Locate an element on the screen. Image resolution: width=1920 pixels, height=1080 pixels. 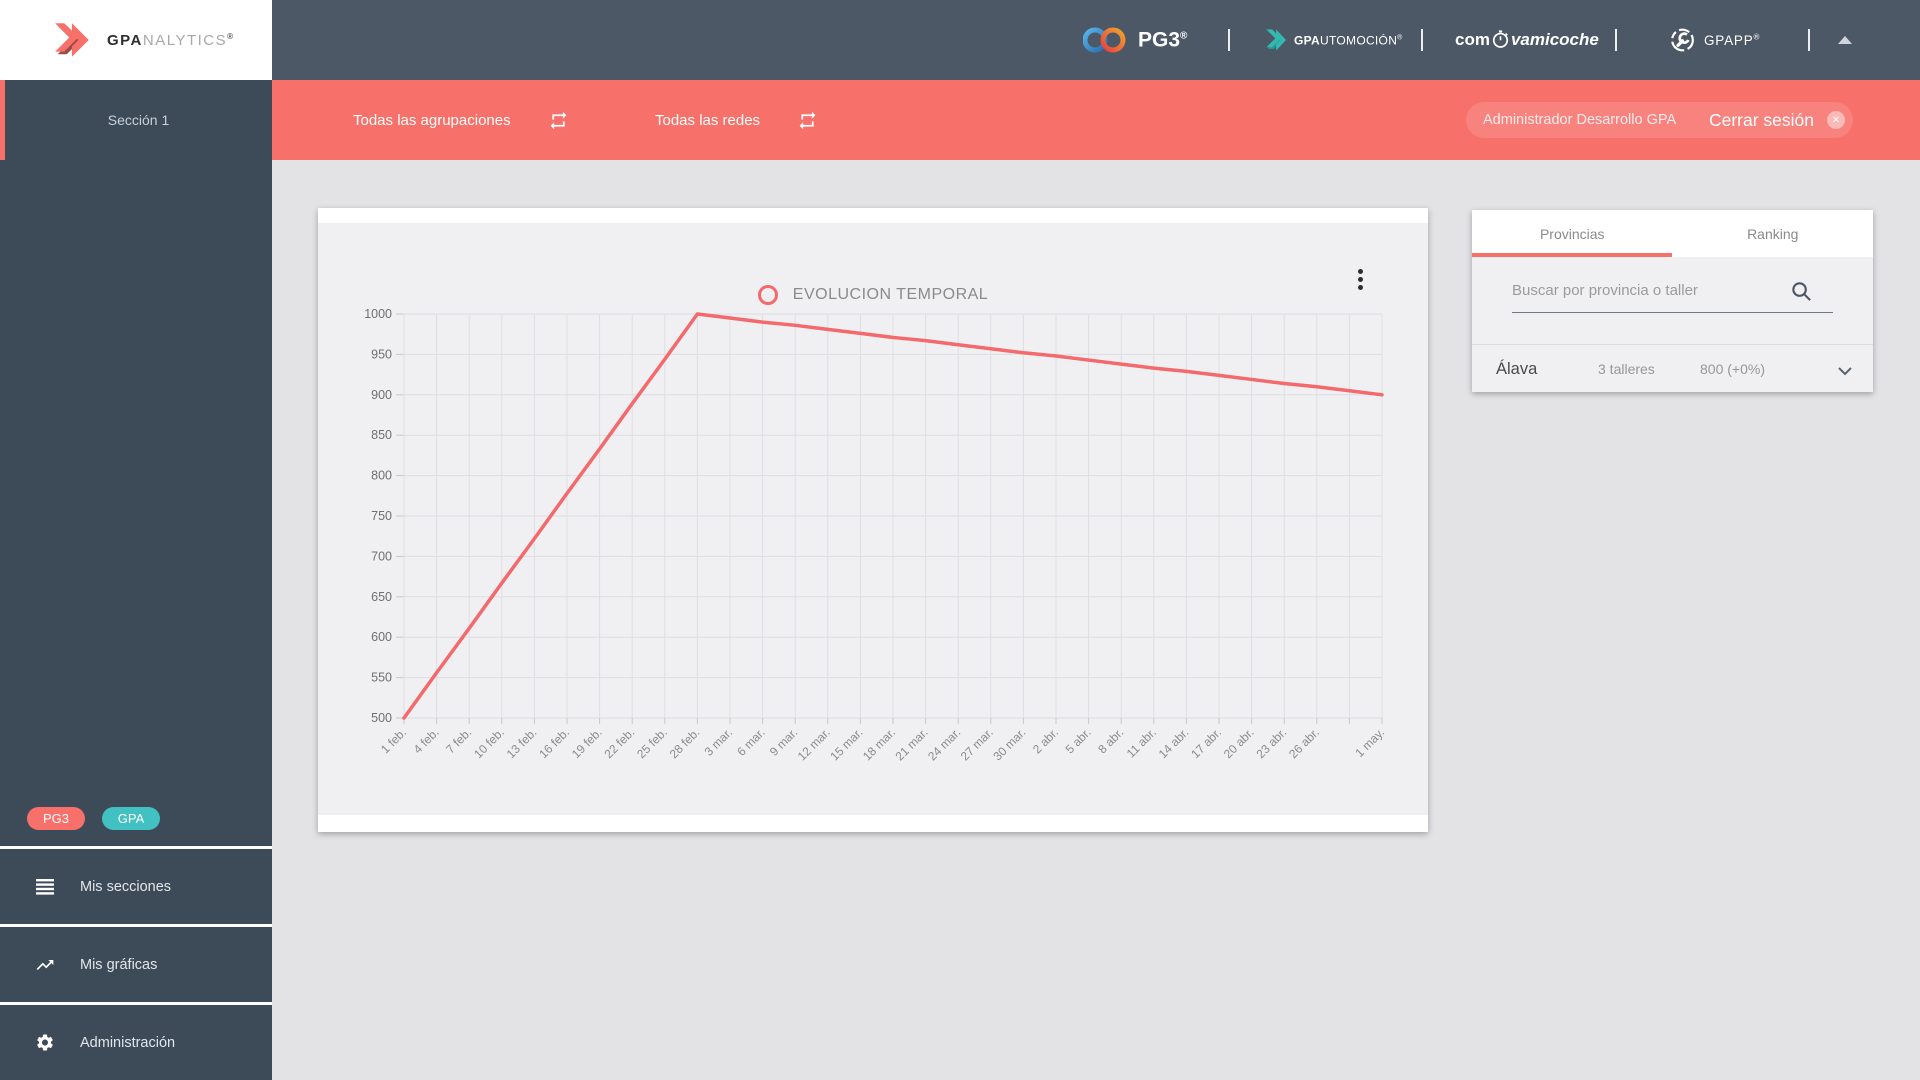
gpa-badge: GPA is located at coordinates (131, 818).